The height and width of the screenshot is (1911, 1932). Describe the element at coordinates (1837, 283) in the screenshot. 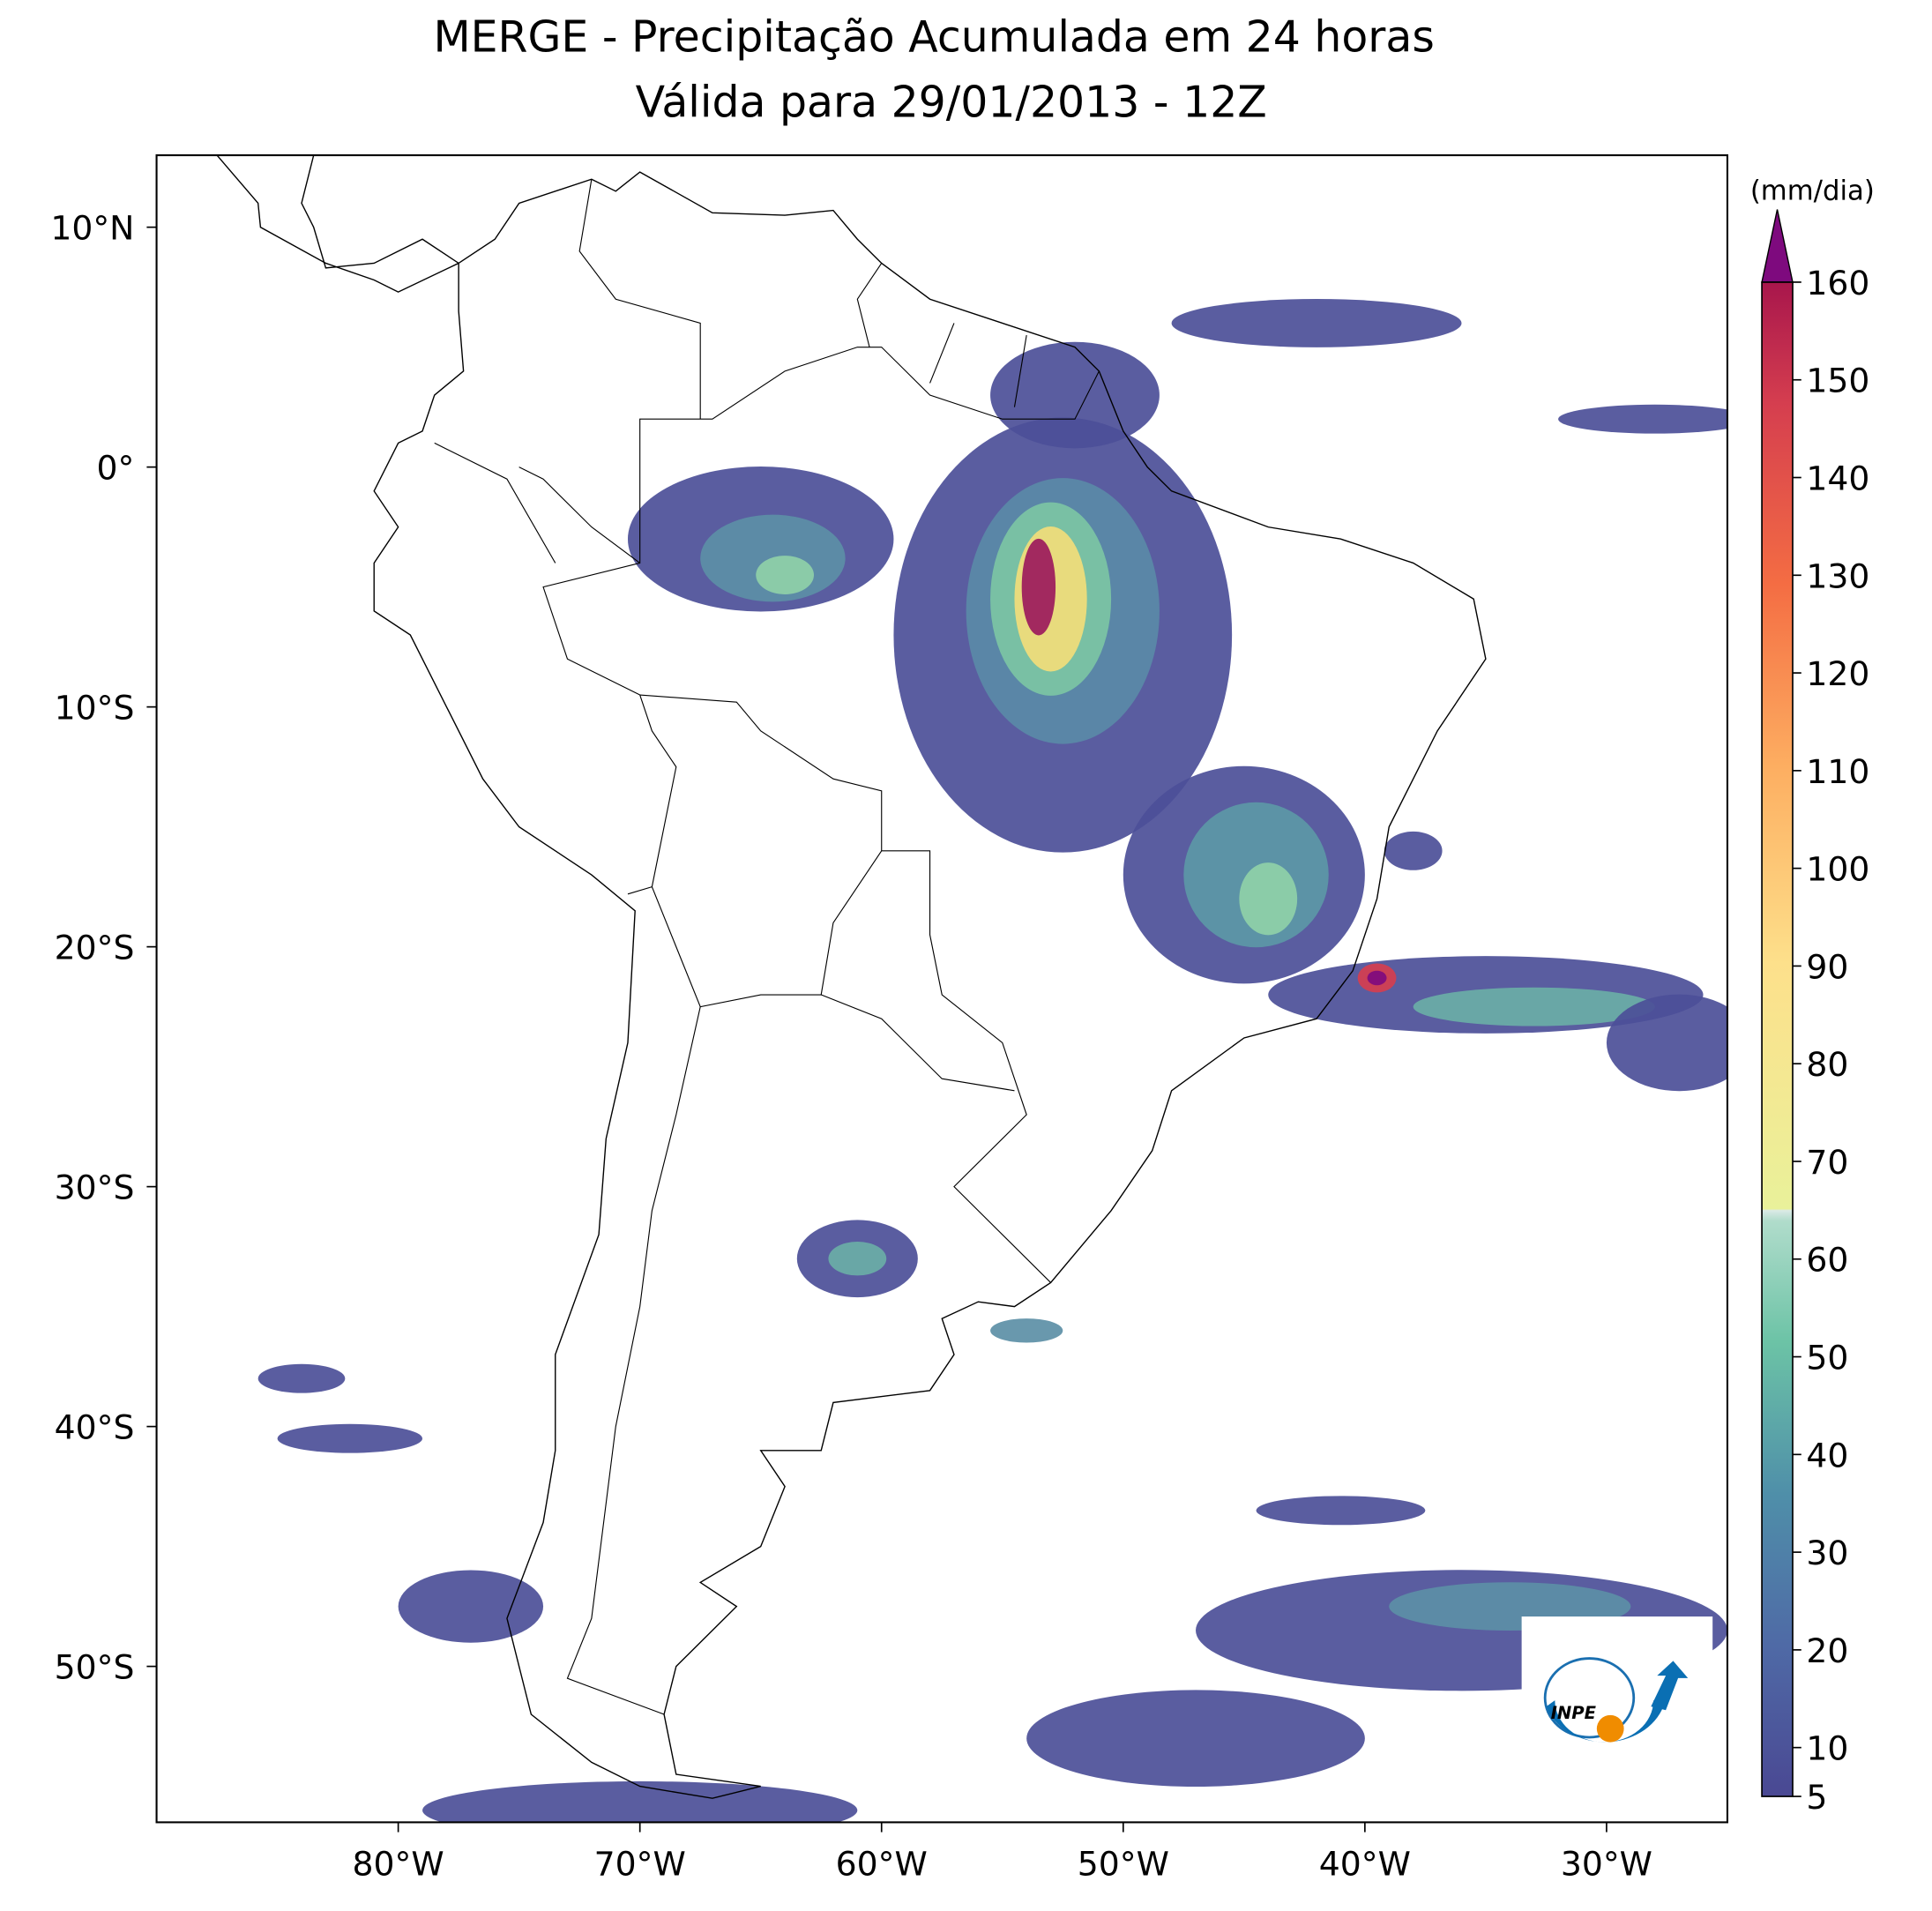

I see `colorbar-tick-label: 160` at that location.